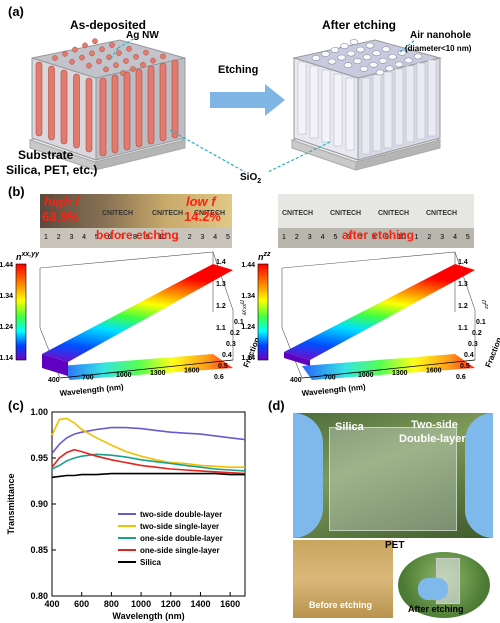 This screenshot has height=623, width=500. I want to click on y-tick: 0.1, so click(239, 322).